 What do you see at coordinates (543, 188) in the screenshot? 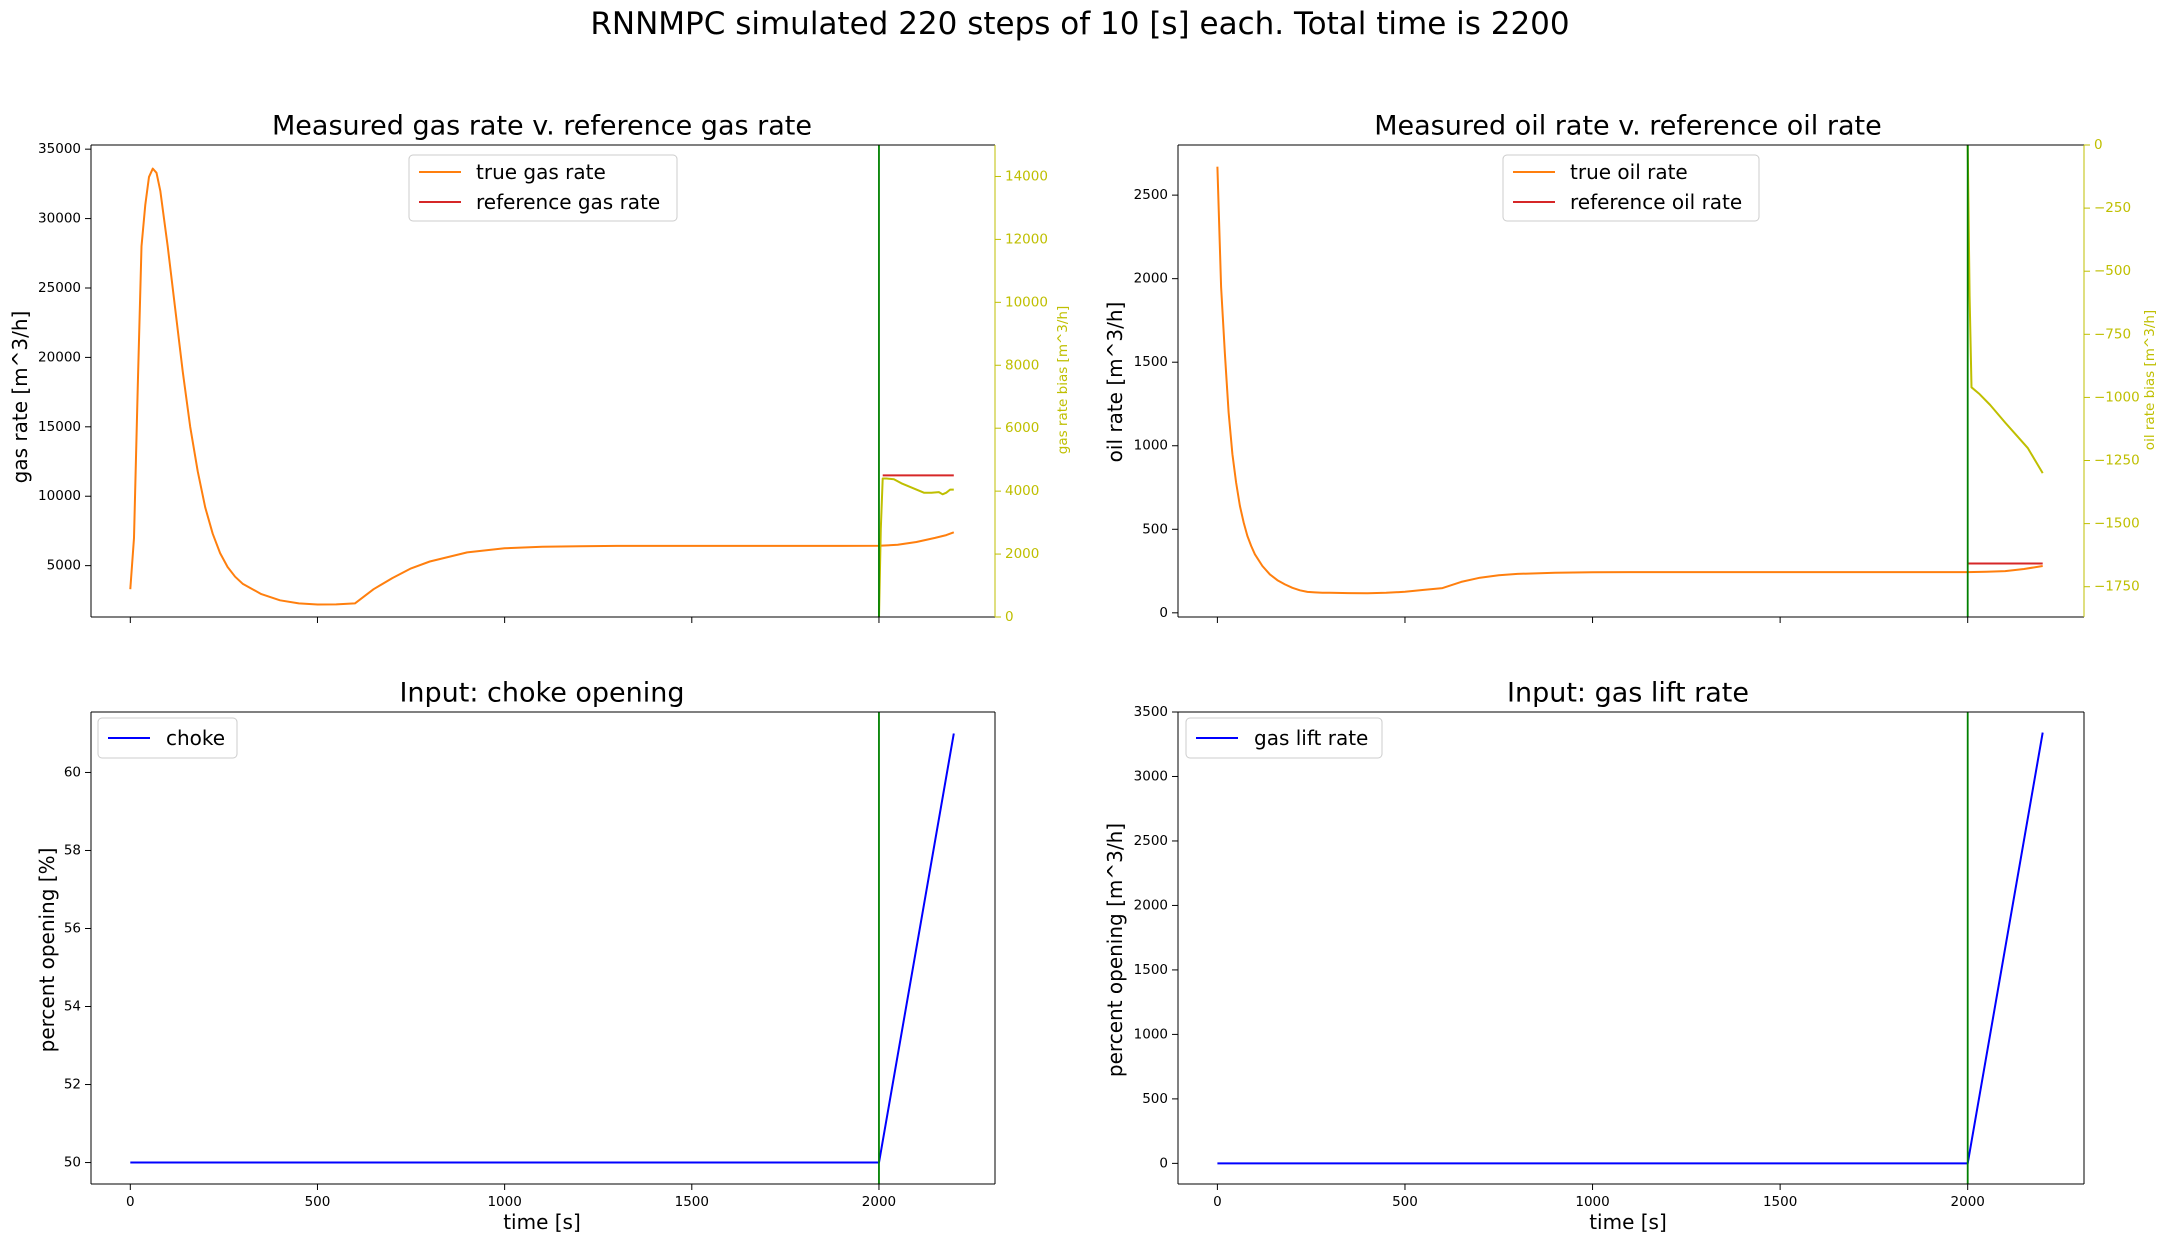
I see `gas-legend-box` at bounding box center [543, 188].